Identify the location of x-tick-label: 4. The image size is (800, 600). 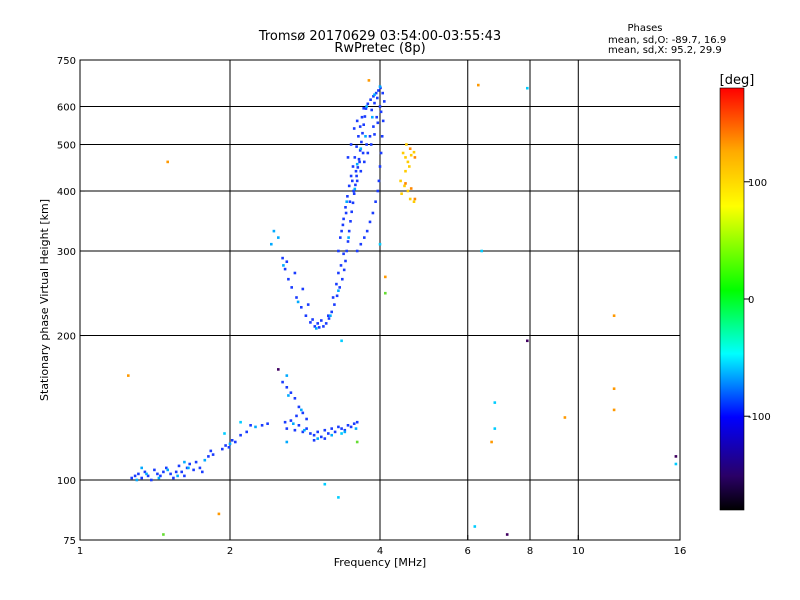
(380, 551).